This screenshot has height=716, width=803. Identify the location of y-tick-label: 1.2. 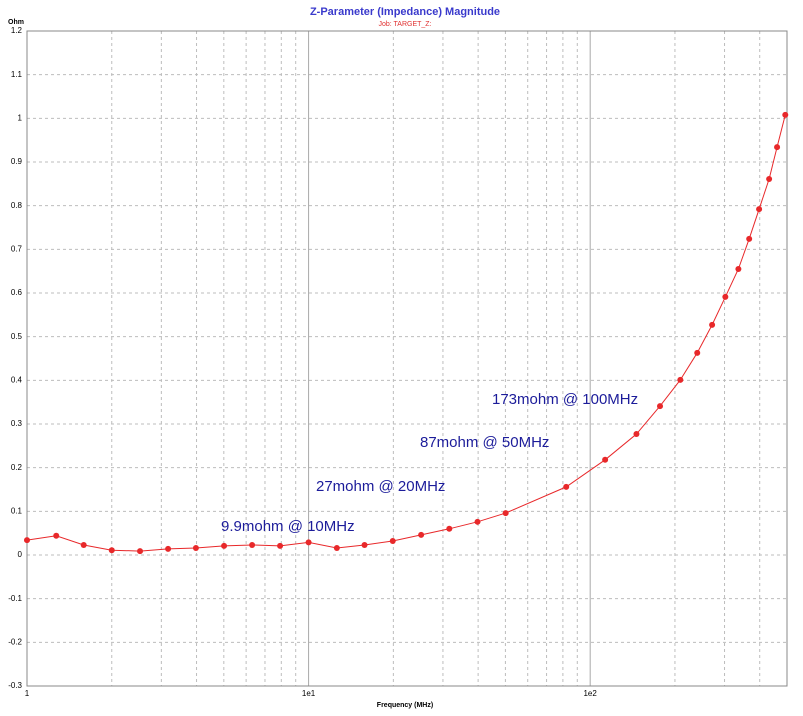
(17, 30).